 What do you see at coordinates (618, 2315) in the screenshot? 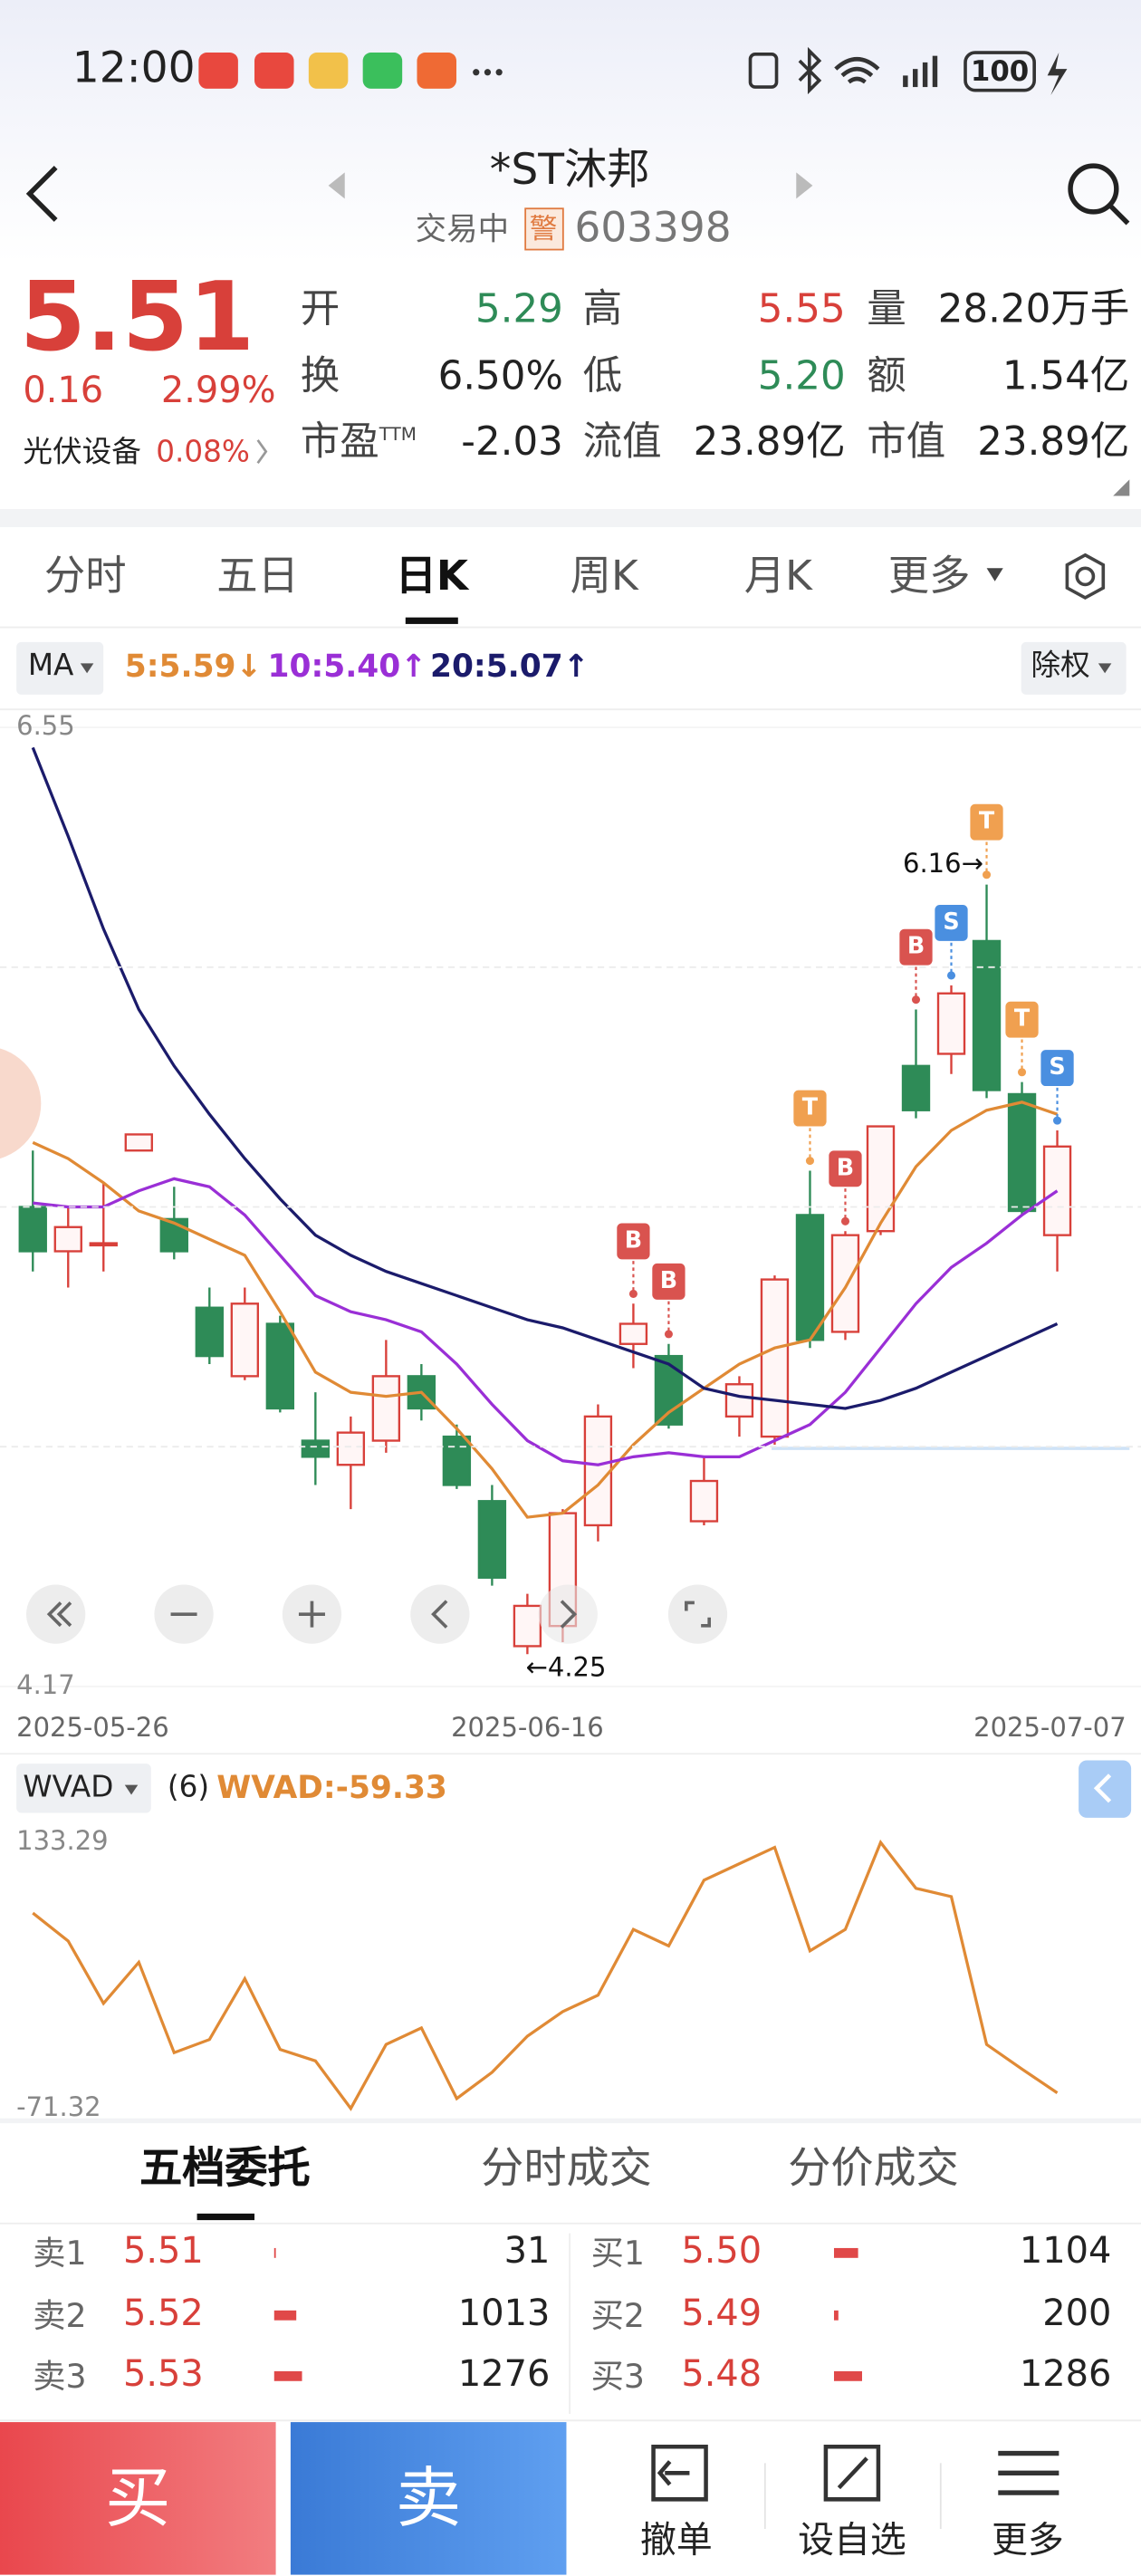
I see `book-label: 买2` at bounding box center [618, 2315].